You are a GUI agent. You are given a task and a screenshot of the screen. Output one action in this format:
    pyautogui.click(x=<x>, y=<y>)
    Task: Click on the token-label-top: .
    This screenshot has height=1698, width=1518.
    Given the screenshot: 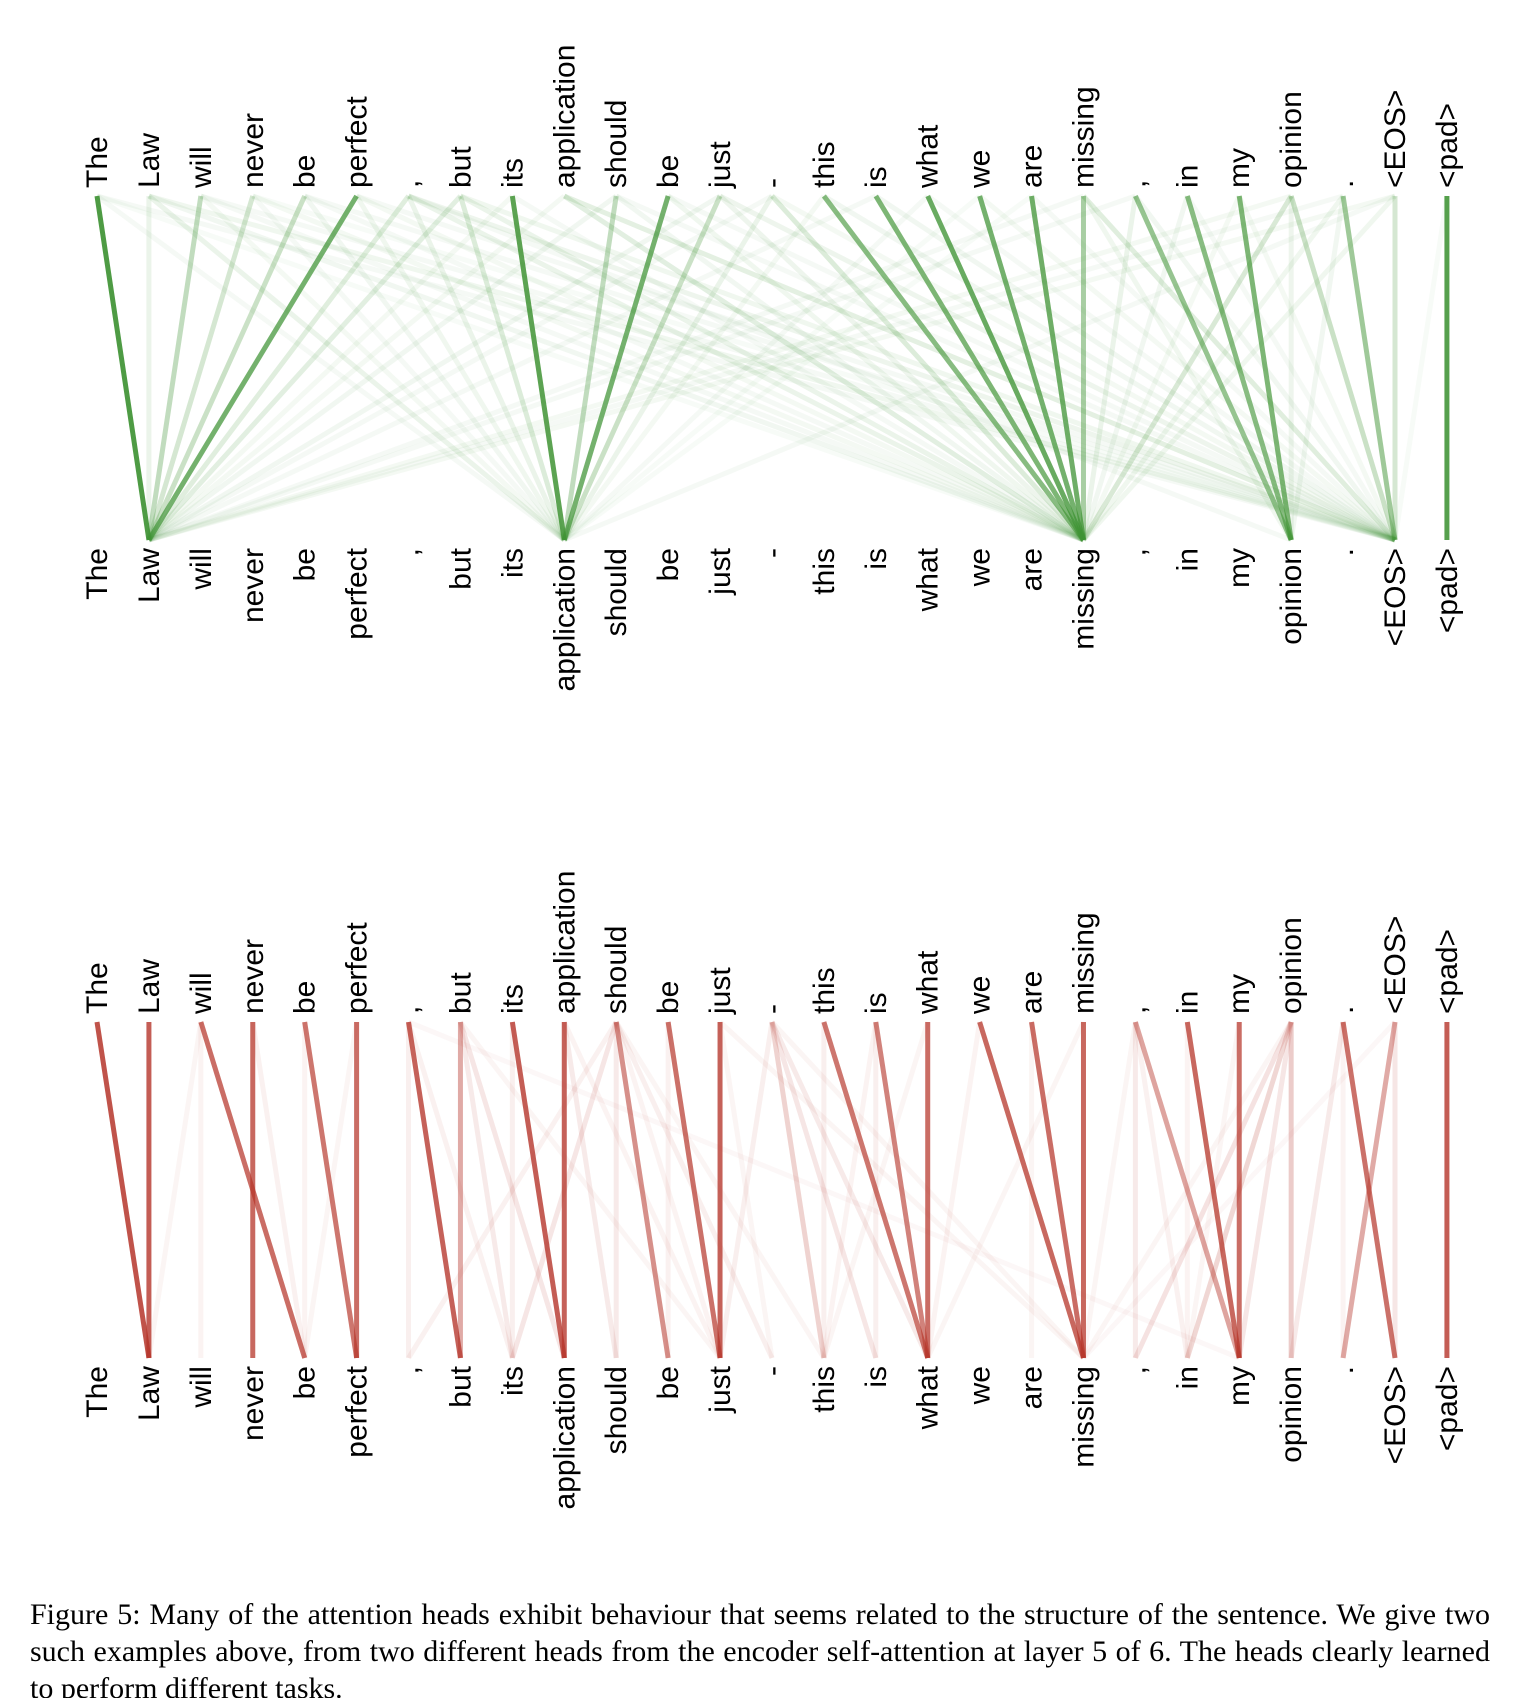 What is the action you would take?
    pyautogui.click(x=1343, y=1010)
    